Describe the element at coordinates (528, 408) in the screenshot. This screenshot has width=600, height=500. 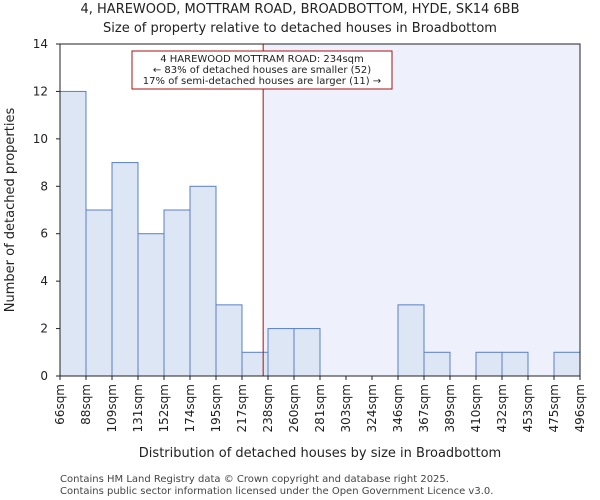
I see `x-tick-label: 453sqm` at that location.